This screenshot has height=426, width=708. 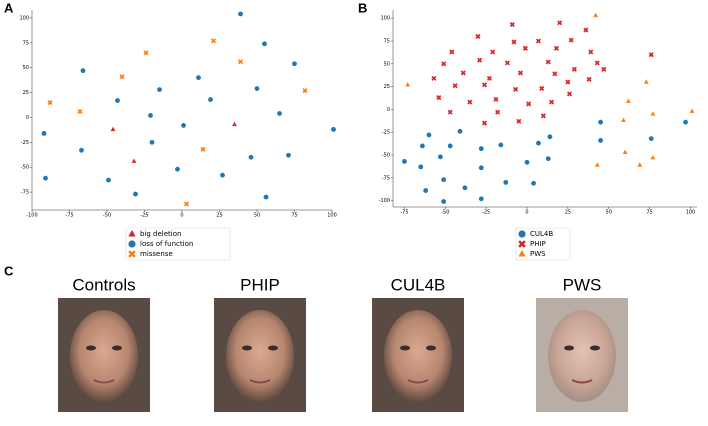 I want to click on face-caption: CUL4B, so click(x=418, y=284).